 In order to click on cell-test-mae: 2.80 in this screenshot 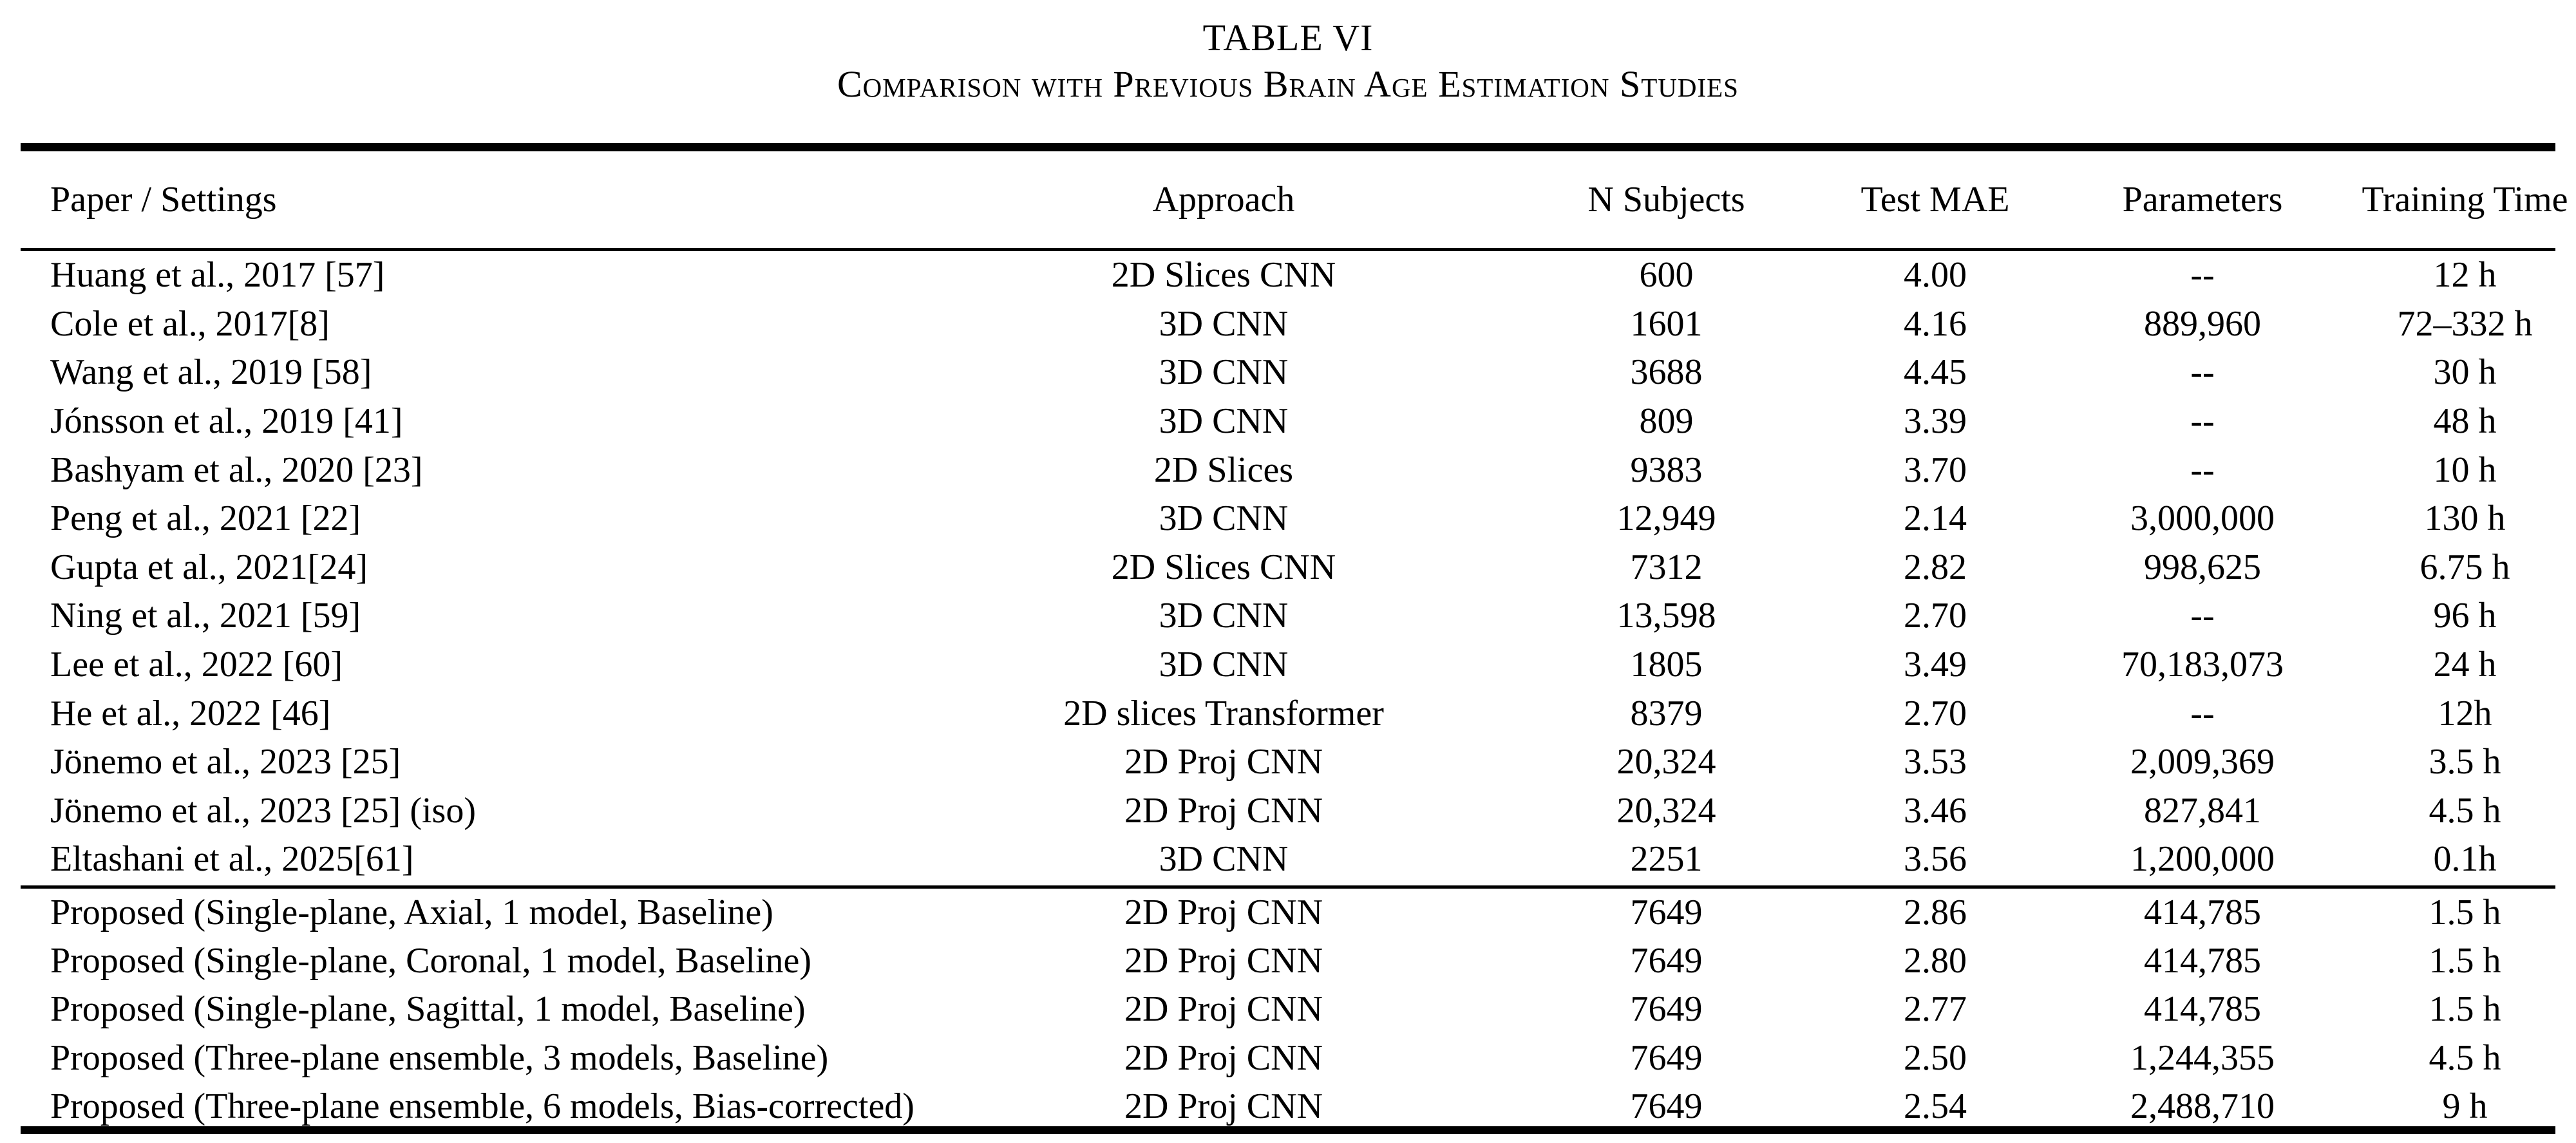, I will do `click(1935, 961)`.